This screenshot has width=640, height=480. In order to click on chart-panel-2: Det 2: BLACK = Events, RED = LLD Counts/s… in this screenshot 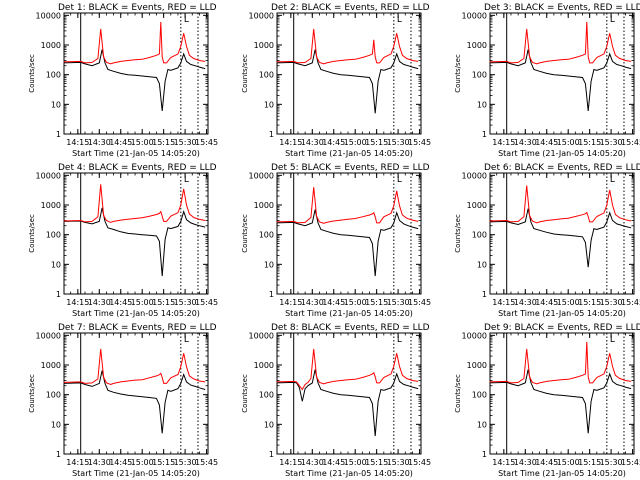, I will do `click(336, 80)`.